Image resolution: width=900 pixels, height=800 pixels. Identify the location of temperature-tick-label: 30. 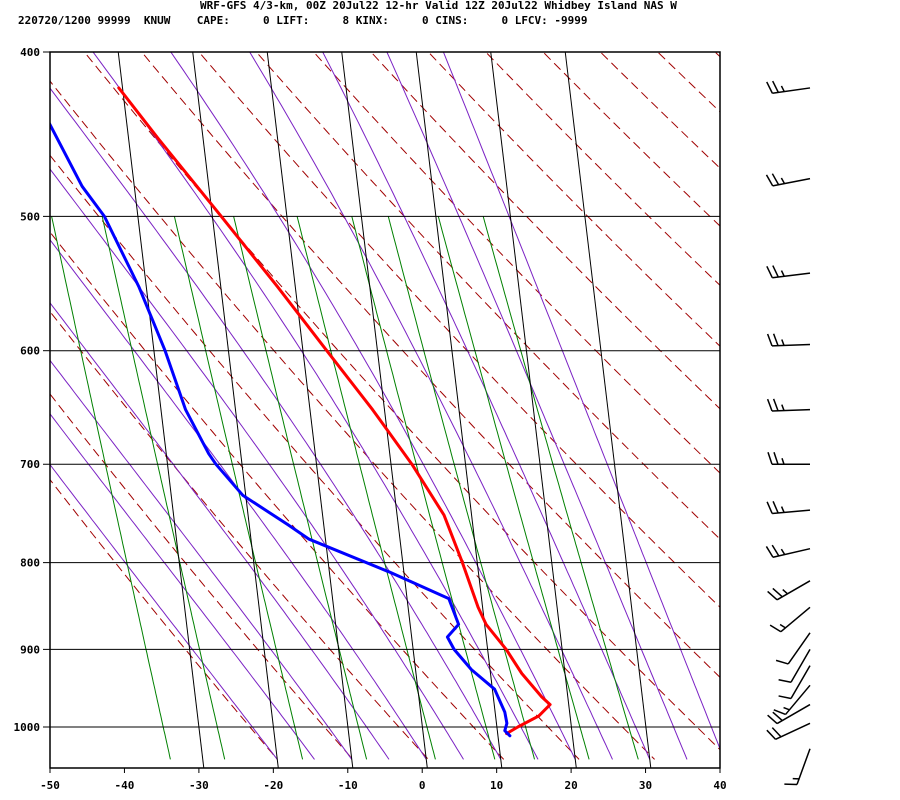
(645, 785).